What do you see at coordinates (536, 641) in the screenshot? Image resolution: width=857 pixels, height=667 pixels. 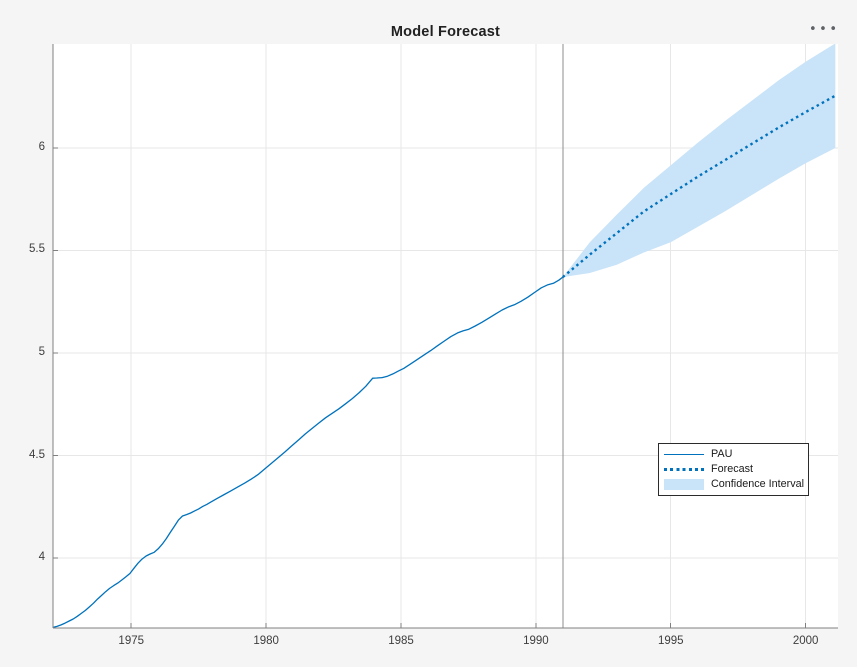 I see `x-tick-label: 1990` at bounding box center [536, 641].